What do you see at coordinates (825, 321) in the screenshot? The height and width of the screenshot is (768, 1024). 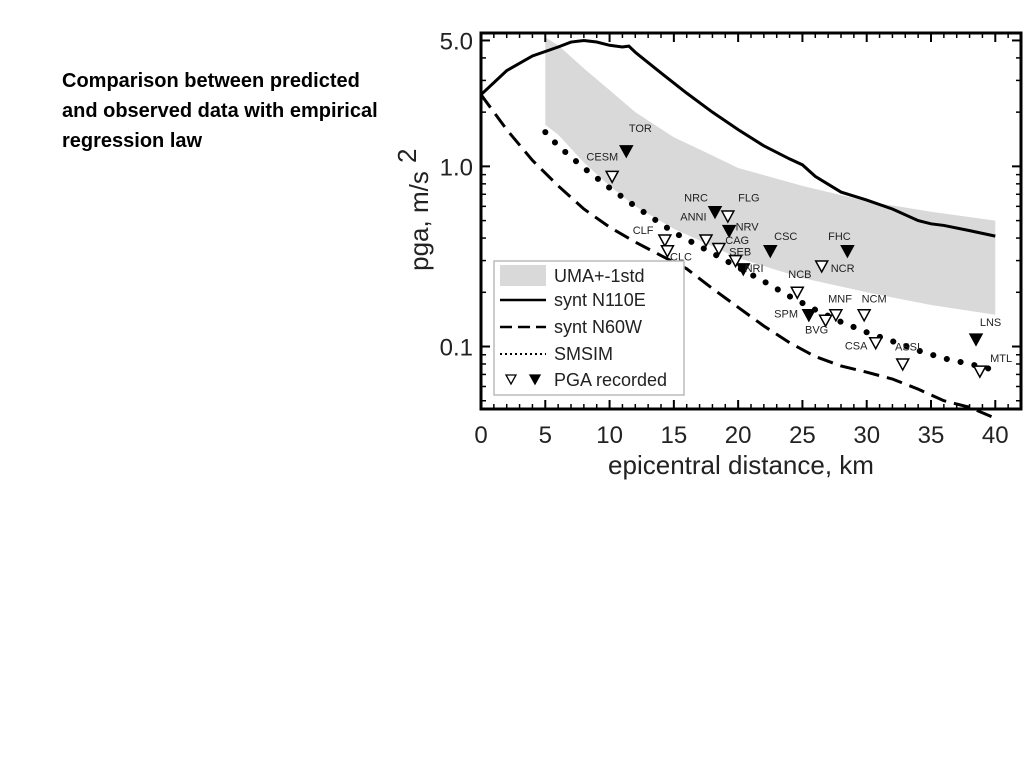 I see `station-marker-bvg` at bounding box center [825, 321].